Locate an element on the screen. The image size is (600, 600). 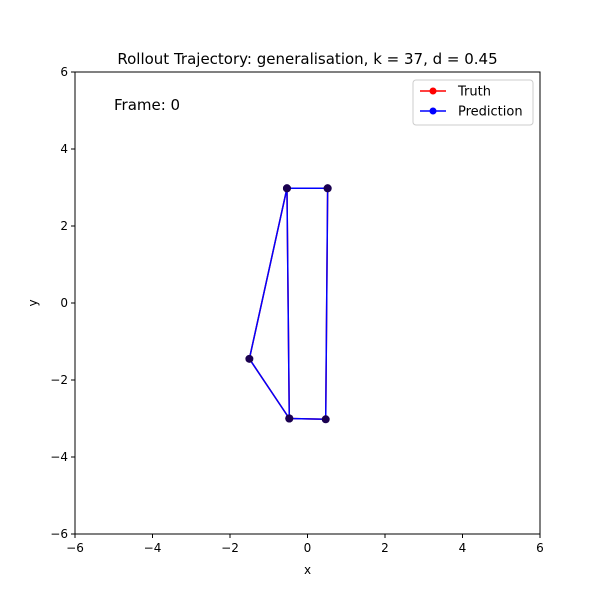
y-axis-label: y is located at coordinates (33, 302).